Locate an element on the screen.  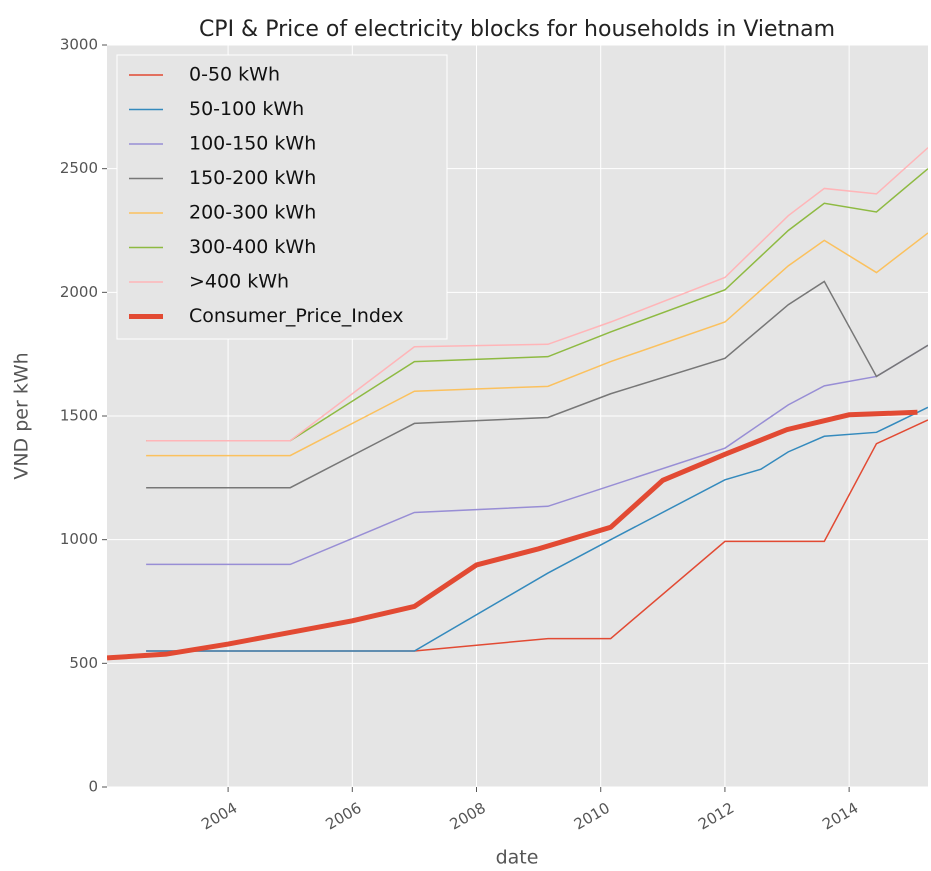
legend-label: 0-50 kWh is located at coordinates (234, 75).